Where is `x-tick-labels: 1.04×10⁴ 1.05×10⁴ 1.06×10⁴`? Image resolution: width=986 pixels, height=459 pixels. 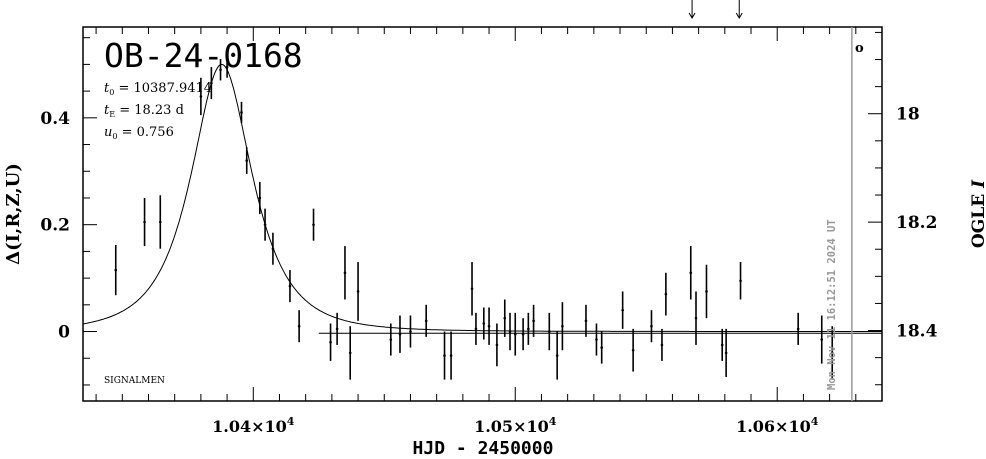
x-tick-labels: 1.04×10⁴ 1.05×10⁴ 1.06×10⁴ is located at coordinates (515, 425).